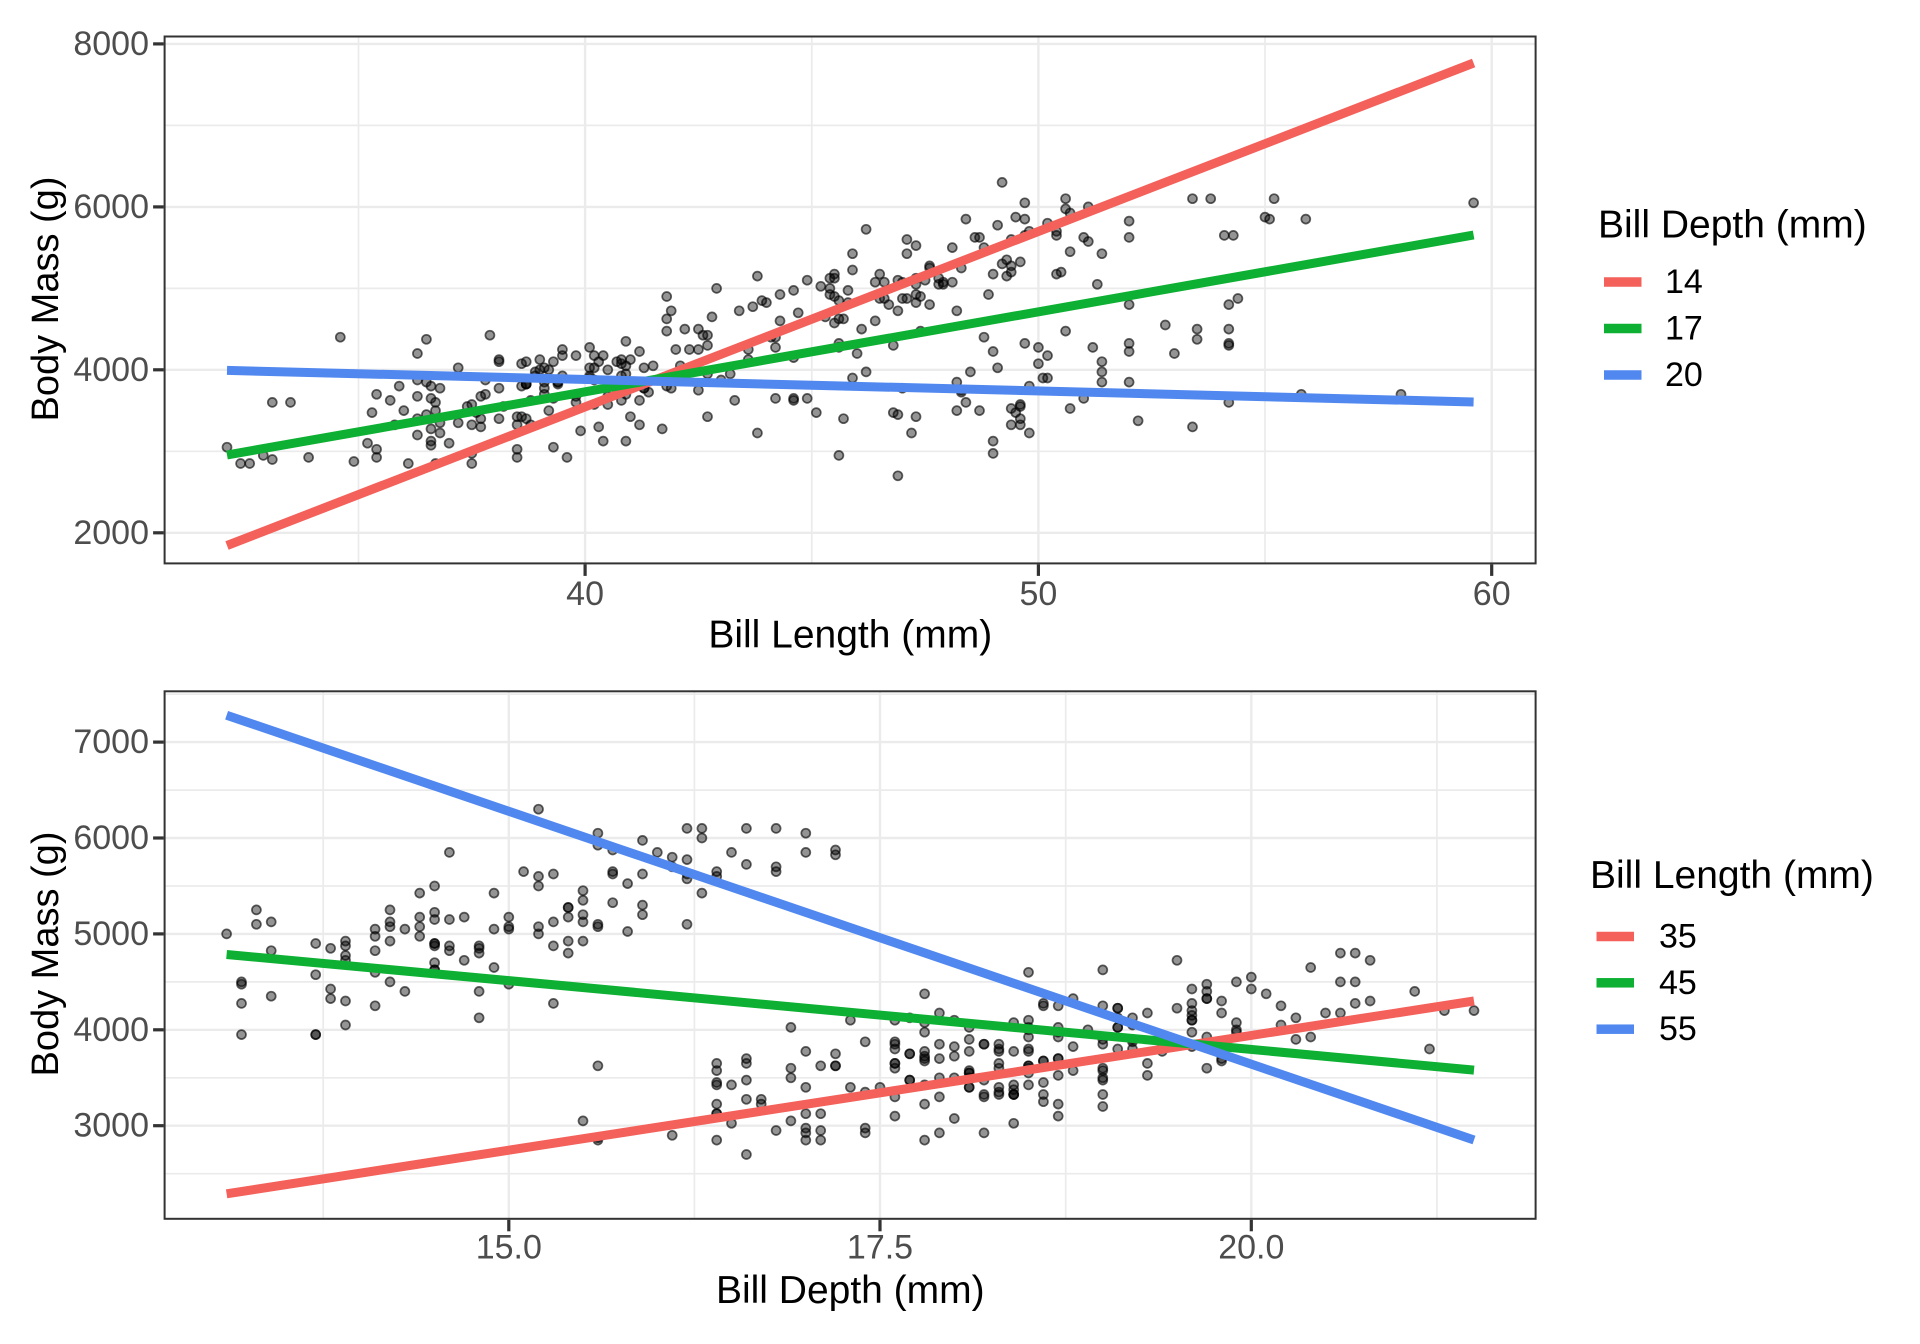 The width and height of the screenshot is (1920, 1344). What do you see at coordinates (111, 934) in the screenshot?
I see `svg-text: 5000` at bounding box center [111, 934].